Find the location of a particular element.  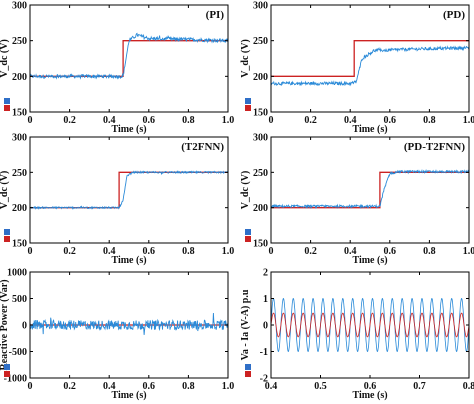

y-tick-label: 1 is located at coordinates (265, 299).